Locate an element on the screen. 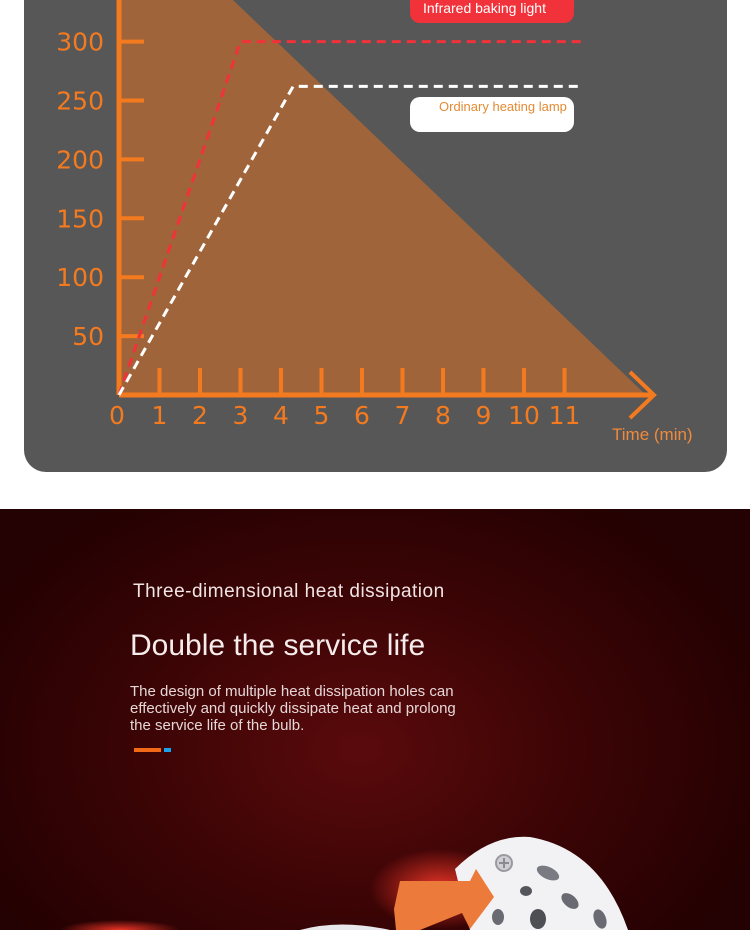  y-tick-labels: 50 100 150 200 250 300 is located at coordinates (80, 190).